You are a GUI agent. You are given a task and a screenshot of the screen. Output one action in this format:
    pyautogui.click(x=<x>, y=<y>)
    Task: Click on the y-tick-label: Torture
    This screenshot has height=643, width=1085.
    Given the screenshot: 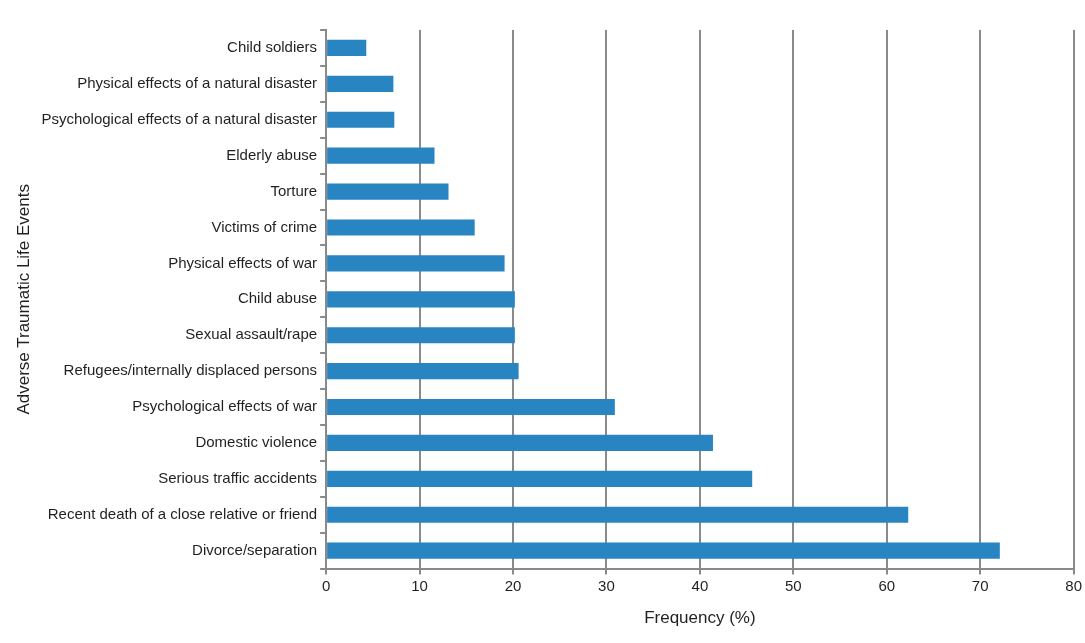 What is the action you would take?
    pyautogui.click(x=294, y=190)
    